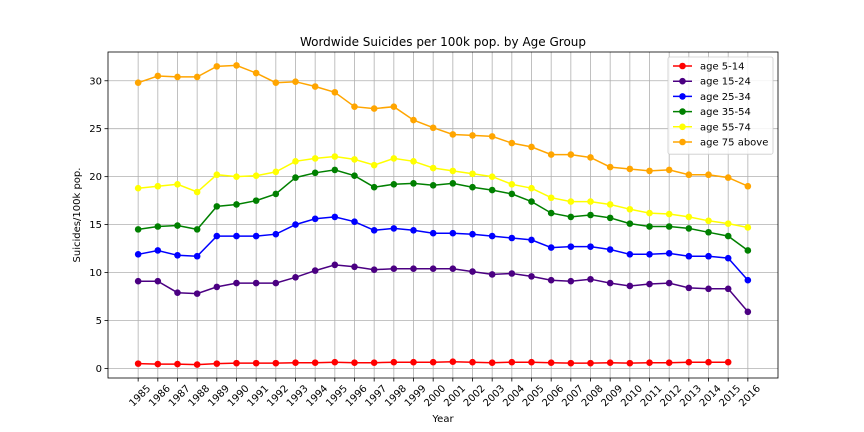  I want to click on y-axis-title: Suicides/100k pop., so click(77, 215).